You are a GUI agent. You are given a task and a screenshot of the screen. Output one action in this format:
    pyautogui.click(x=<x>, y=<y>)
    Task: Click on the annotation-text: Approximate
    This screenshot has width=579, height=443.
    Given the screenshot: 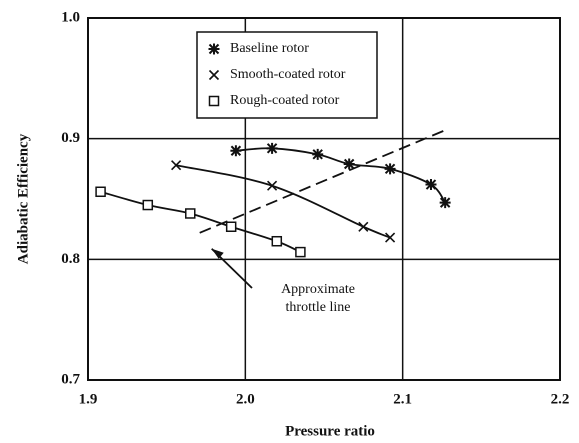 What is the action you would take?
    pyautogui.click(x=318, y=289)
    